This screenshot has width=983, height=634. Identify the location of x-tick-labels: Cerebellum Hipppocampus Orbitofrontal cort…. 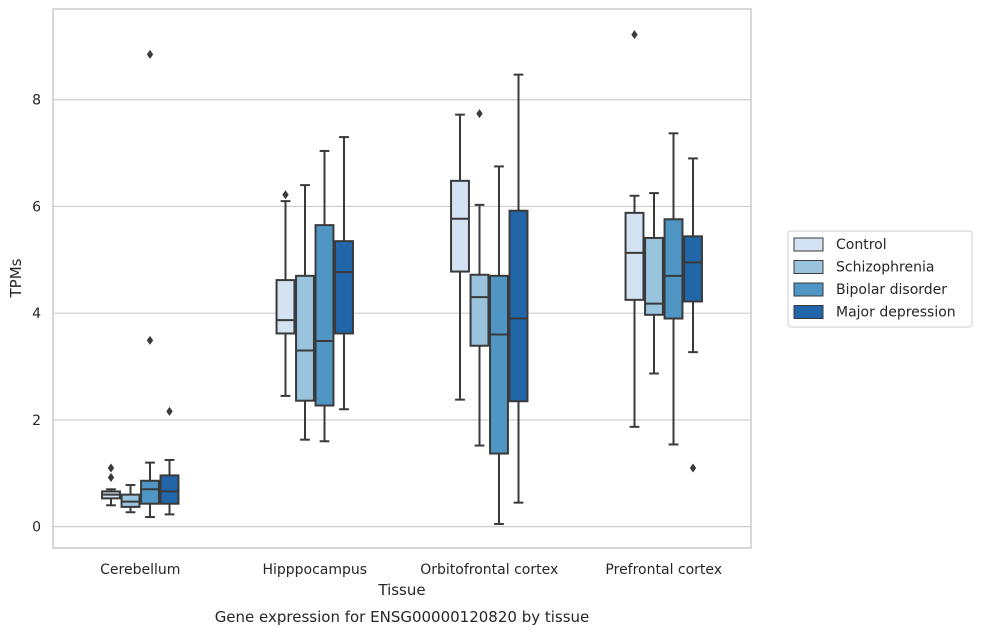
(411, 570).